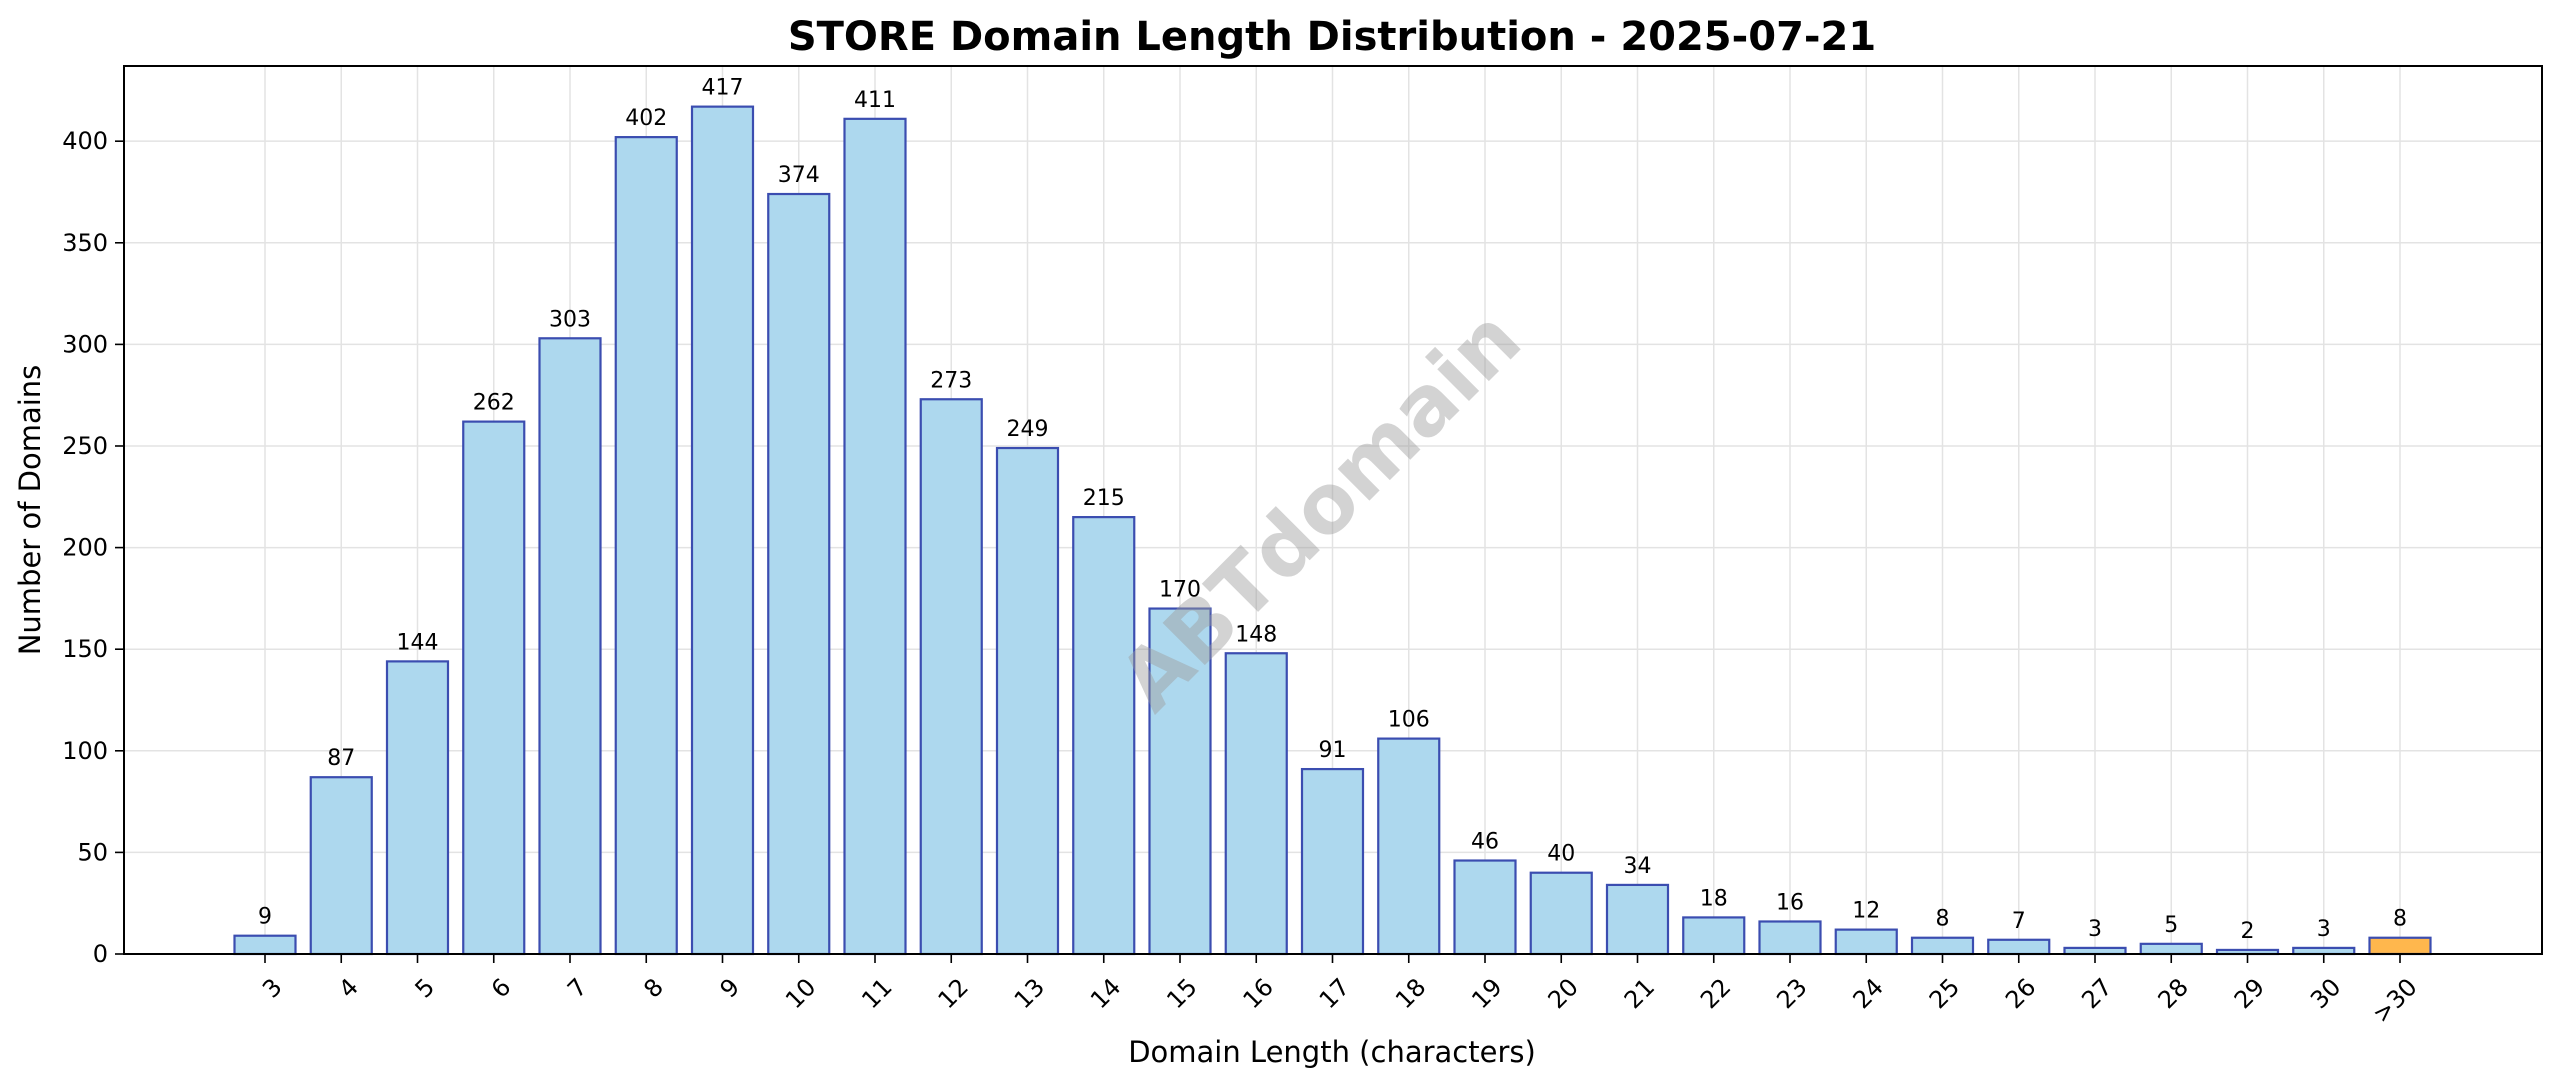  What do you see at coordinates (1104, 498) in the screenshot?
I see `data-label: 215` at bounding box center [1104, 498].